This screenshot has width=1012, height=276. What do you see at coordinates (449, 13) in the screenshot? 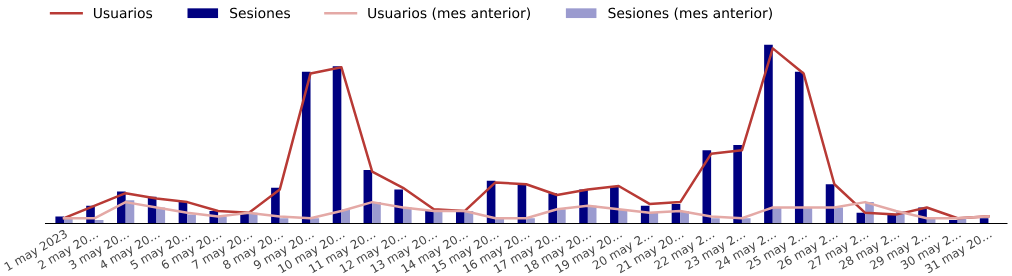
I see `legend-label: Usuarios (mes anterior)` at bounding box center [449, 13].